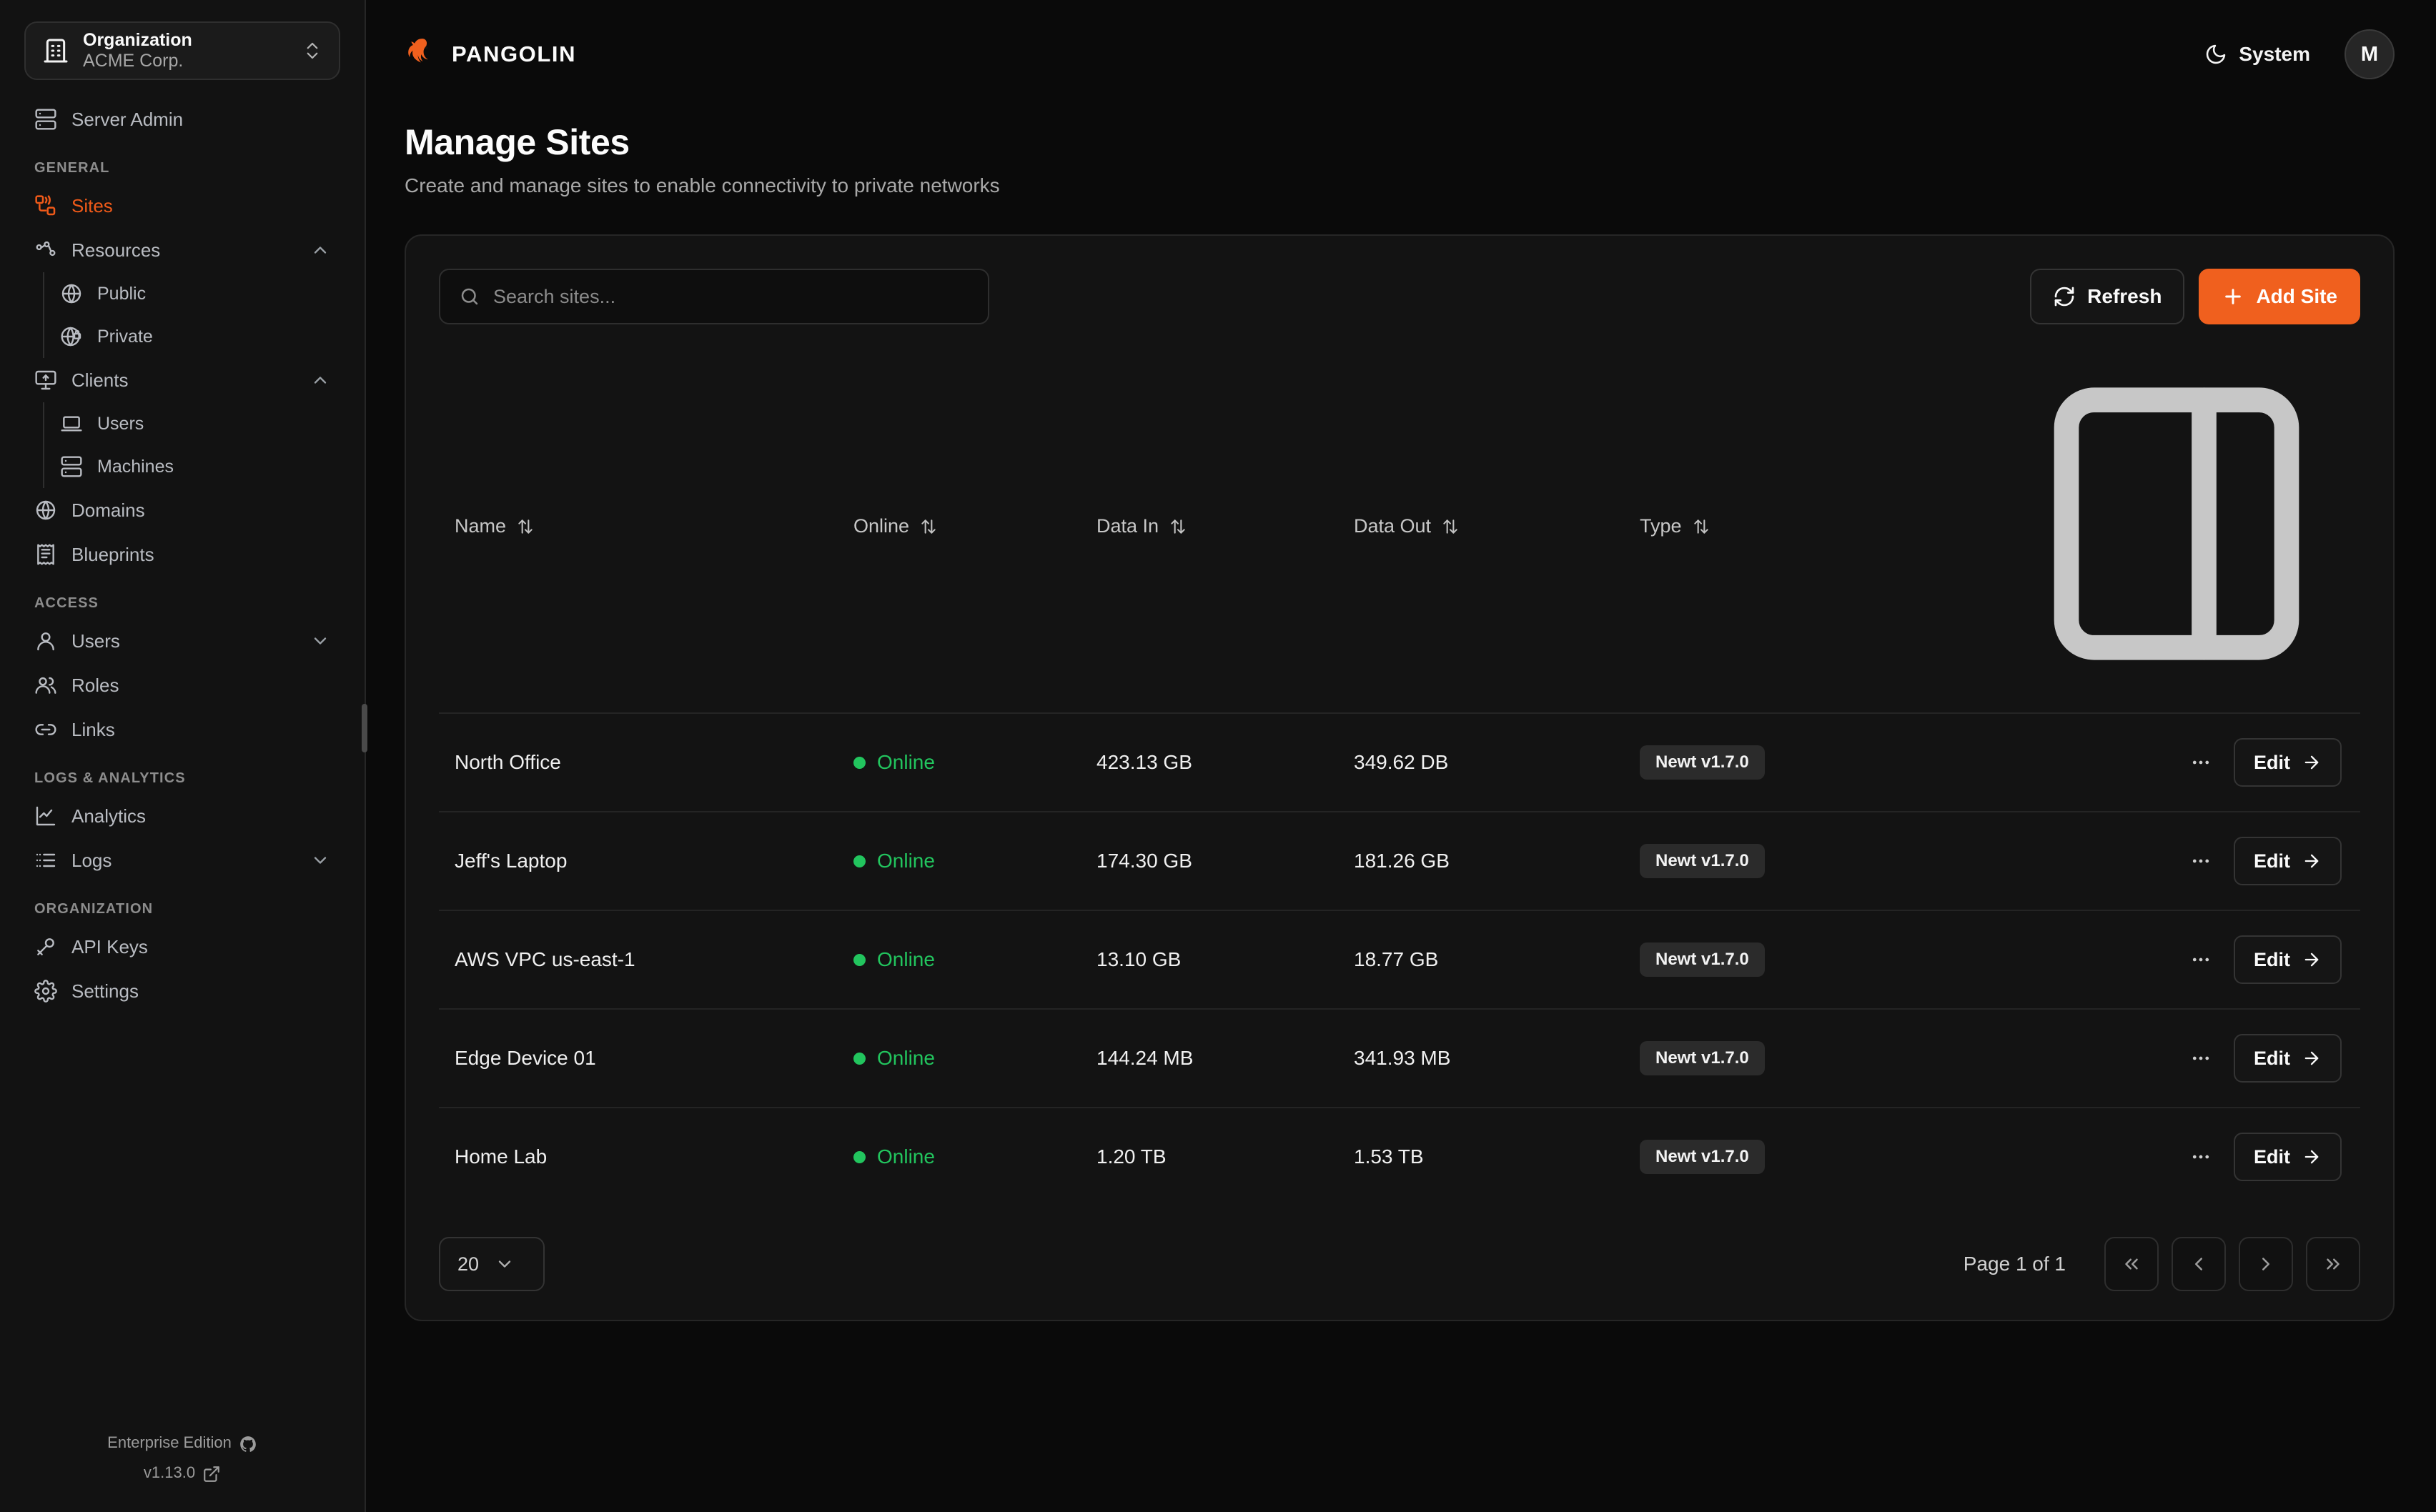 This screenshot has height=1512, width=2436. I want to click on search-sites-box, so click(714, 297).